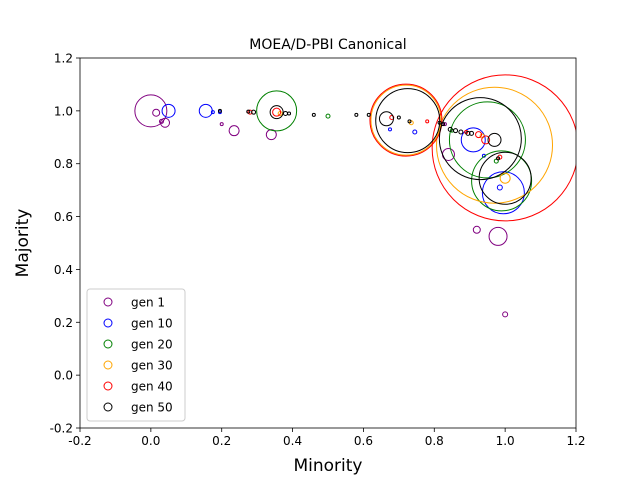  Describe the element at coordinates (63, 323) in the screenshot. I see `y-tick-label: 0.2` at that location.